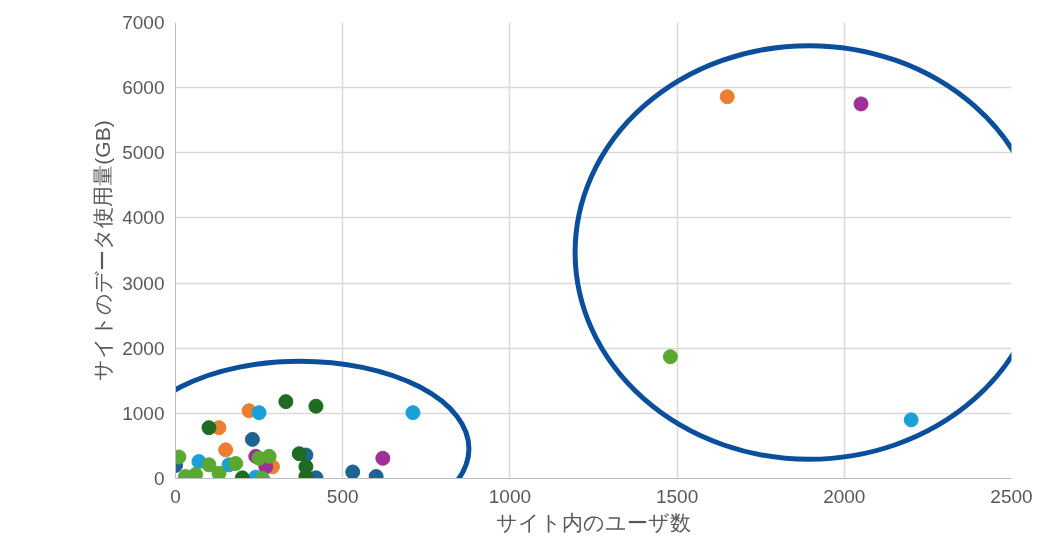 This screenshot has height=548, width=1041. I want to click on y-tick-label: 3000, so click(143, 283).